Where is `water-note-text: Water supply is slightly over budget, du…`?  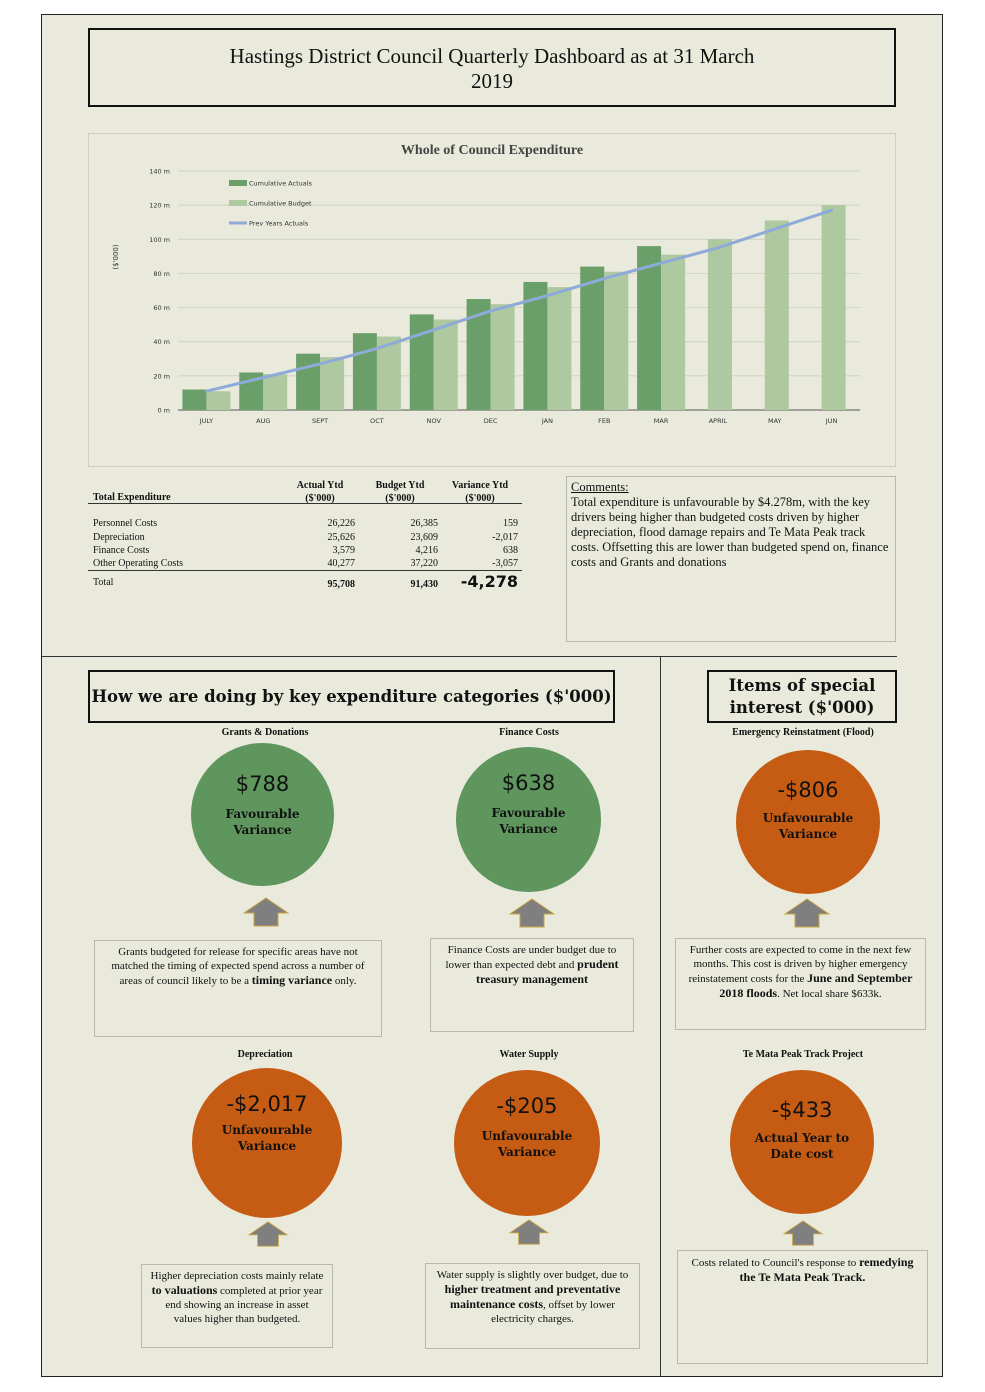 water-note-text: Water supply is slightly over budget, du… is located at coordinates (532, 1275).